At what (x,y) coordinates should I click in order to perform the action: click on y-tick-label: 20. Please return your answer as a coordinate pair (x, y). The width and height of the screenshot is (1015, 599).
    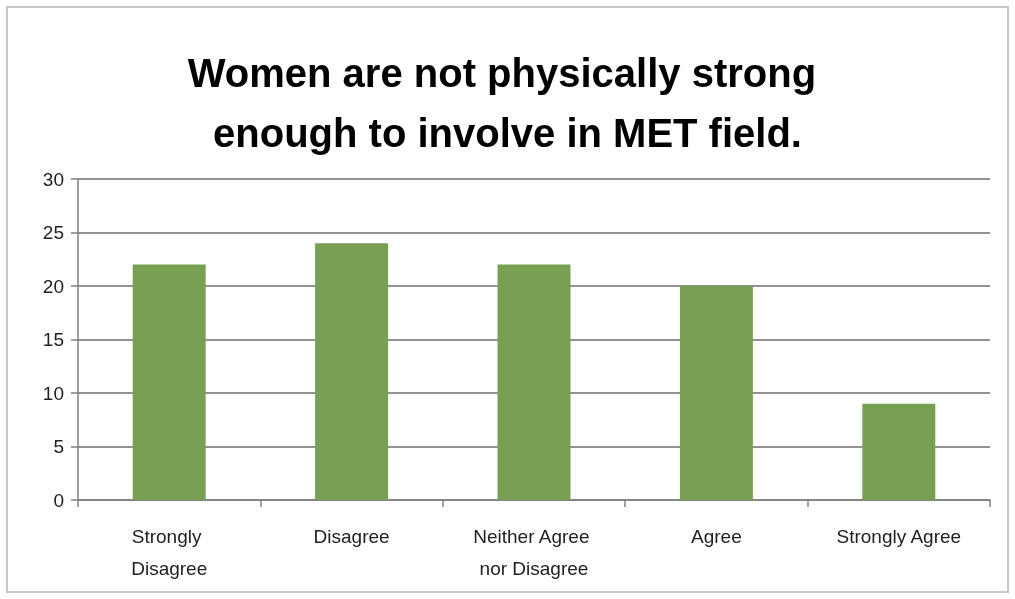
    Looking at the image, I should click on (53, 286).